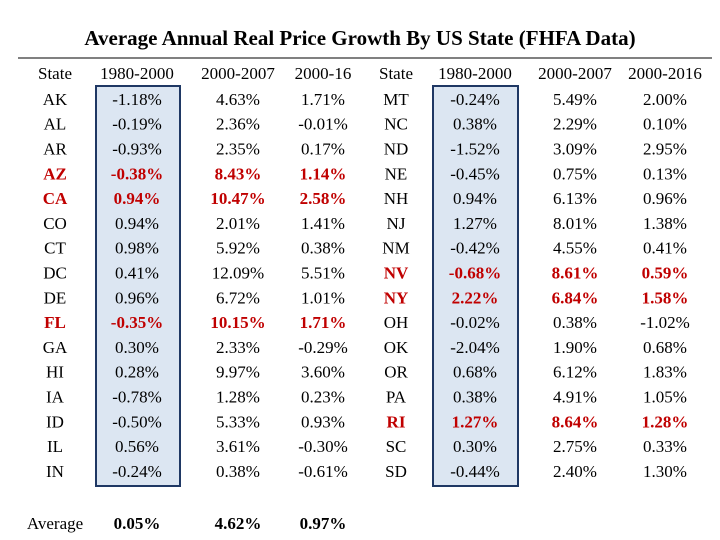 The image size is (720, 540). What do you see at coordinates (137, 322) in the screenshot?
I see `value-cell: -0.35%` at bounding box center [137, 322].